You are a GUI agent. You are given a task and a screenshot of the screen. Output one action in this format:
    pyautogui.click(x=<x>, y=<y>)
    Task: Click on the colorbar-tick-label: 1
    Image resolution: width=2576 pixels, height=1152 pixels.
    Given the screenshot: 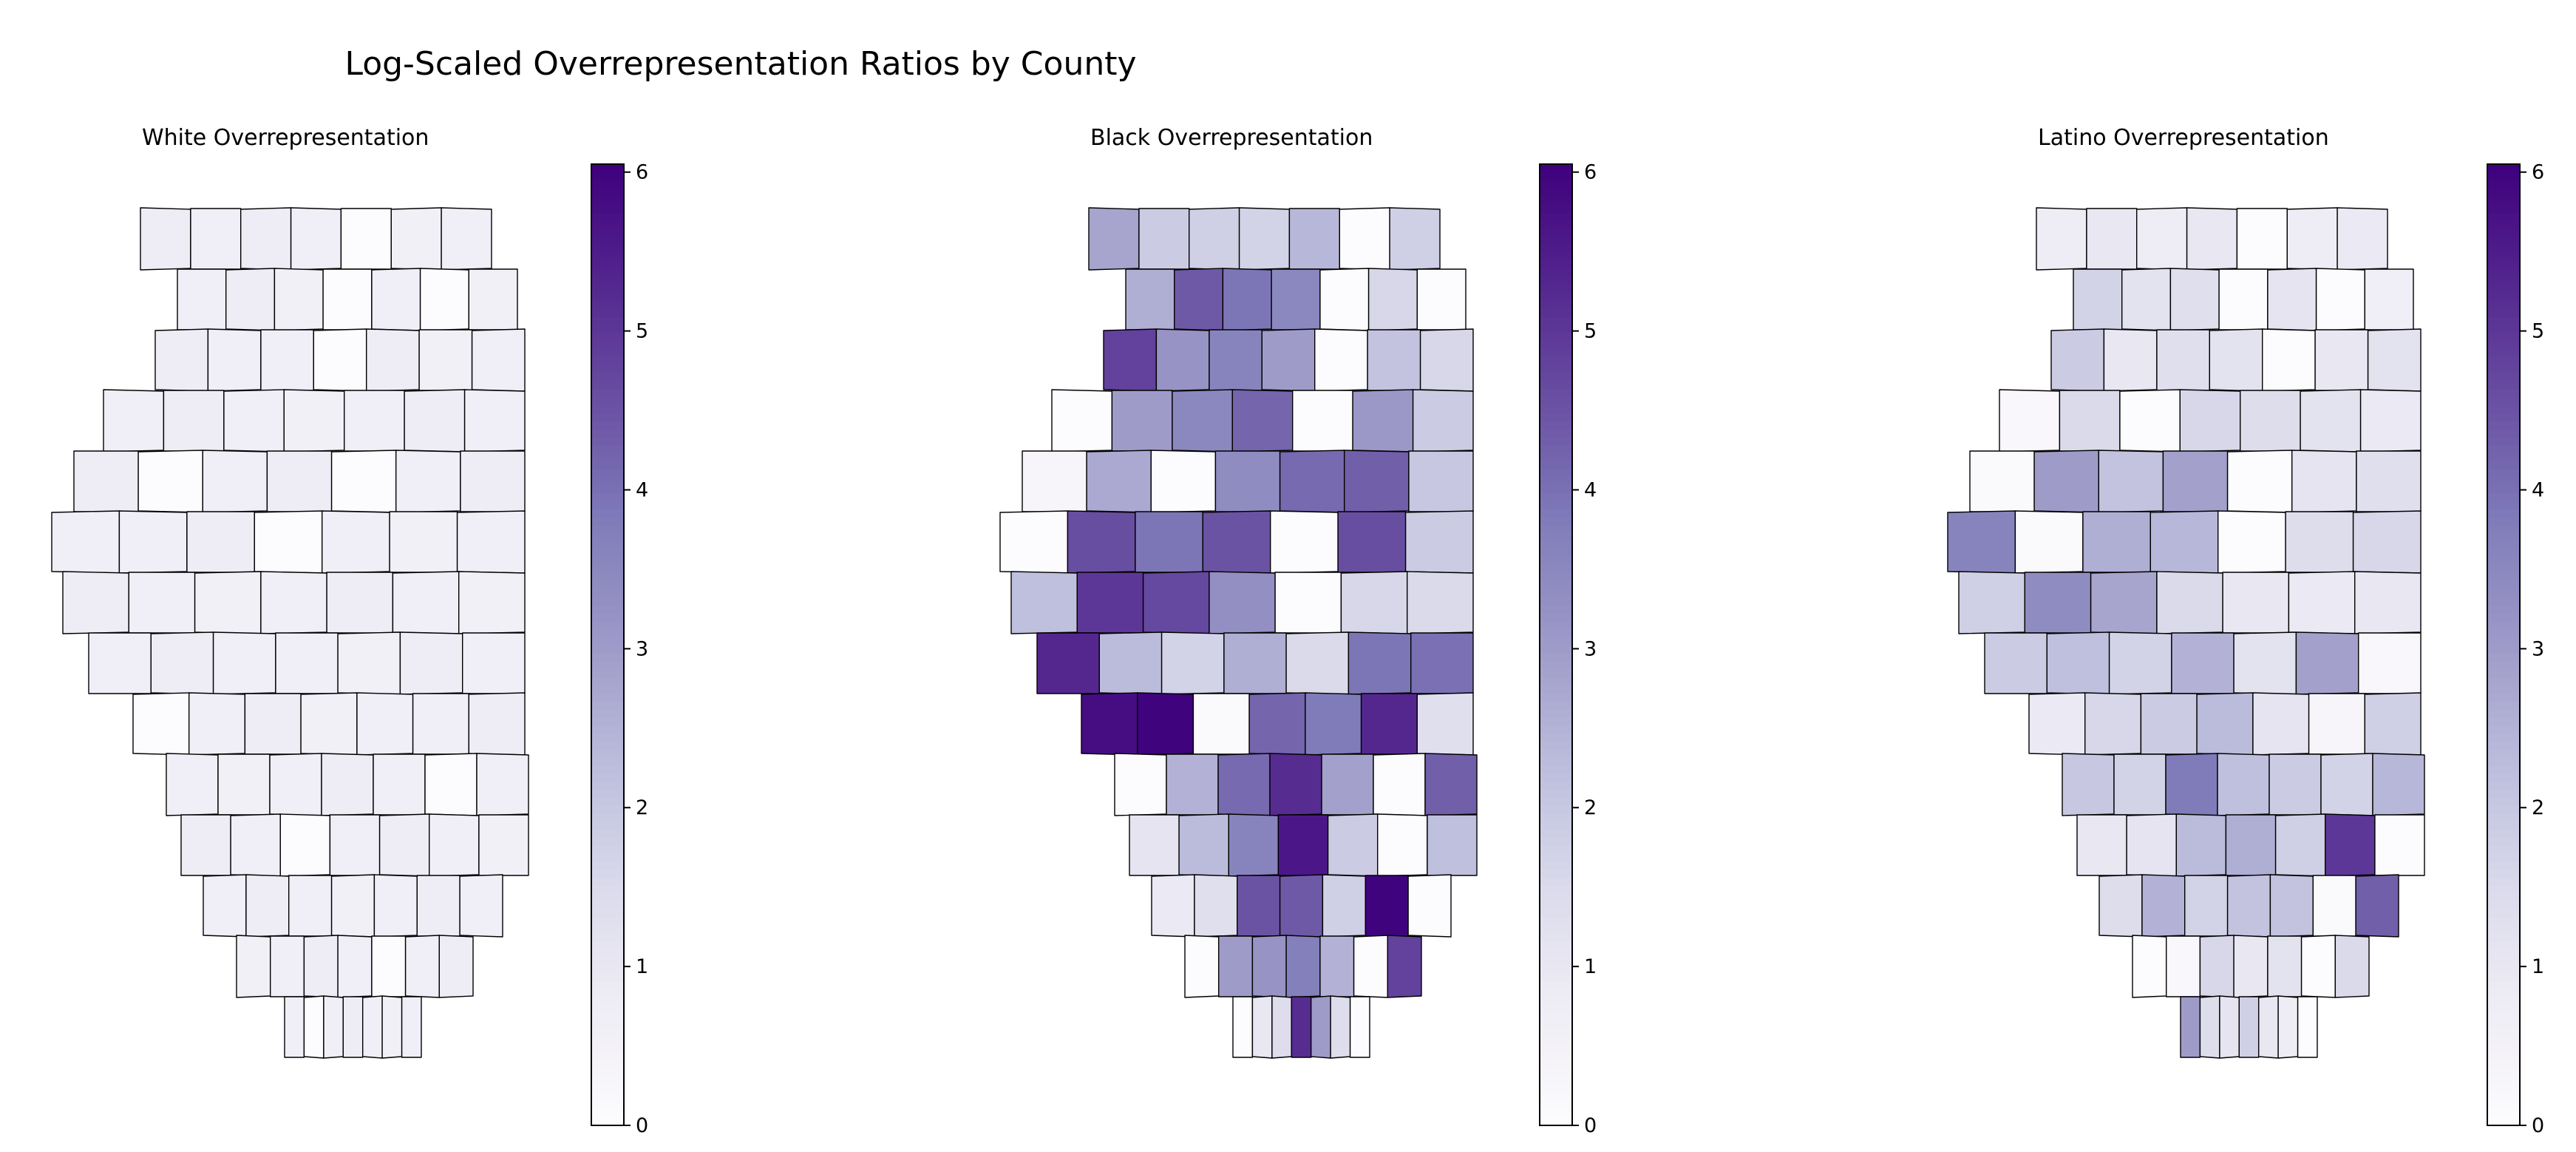 What is the action you would take?
    pyautogui.click(x=1591, y=967)
    